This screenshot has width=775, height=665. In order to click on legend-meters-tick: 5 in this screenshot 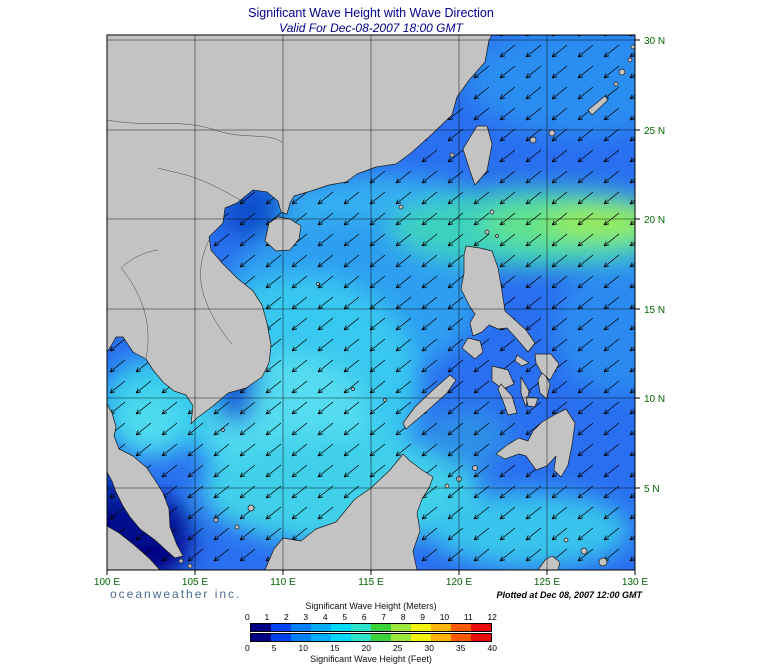, I will do `click(345, 617)`.